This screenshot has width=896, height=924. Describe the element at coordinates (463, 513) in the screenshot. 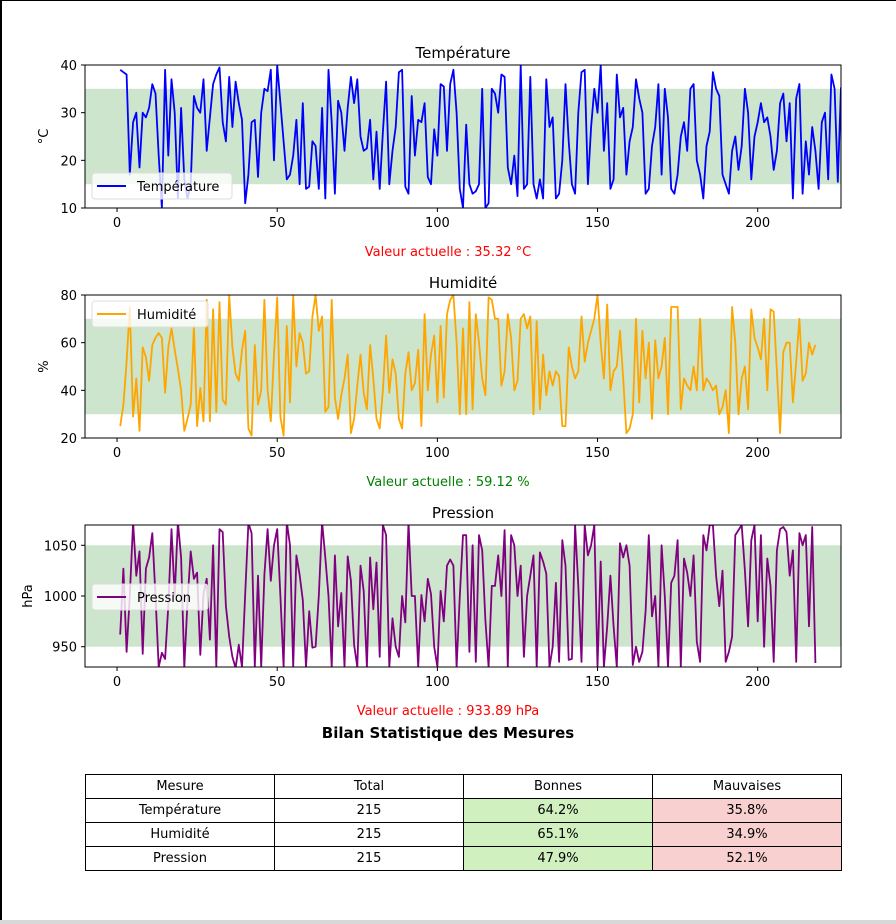

I see `chart-title: Pression` at that location.